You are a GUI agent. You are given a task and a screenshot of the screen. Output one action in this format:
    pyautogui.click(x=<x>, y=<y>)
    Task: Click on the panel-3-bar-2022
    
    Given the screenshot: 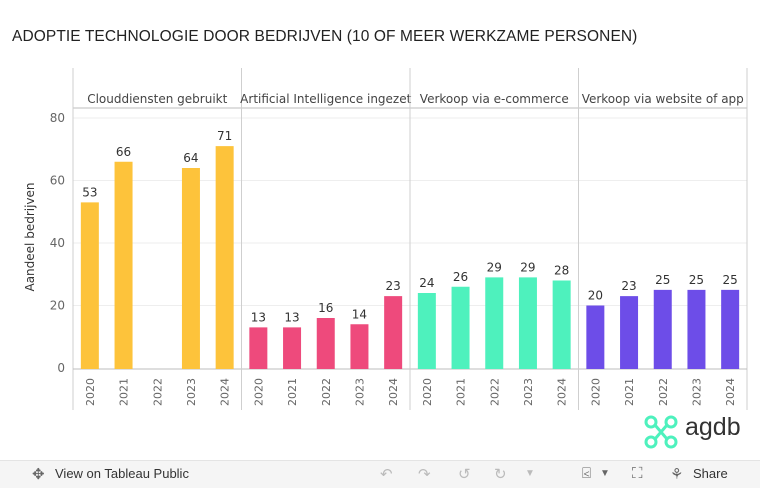 What is the action you would take?
    pyautogui.click(x=494, y=323)
    